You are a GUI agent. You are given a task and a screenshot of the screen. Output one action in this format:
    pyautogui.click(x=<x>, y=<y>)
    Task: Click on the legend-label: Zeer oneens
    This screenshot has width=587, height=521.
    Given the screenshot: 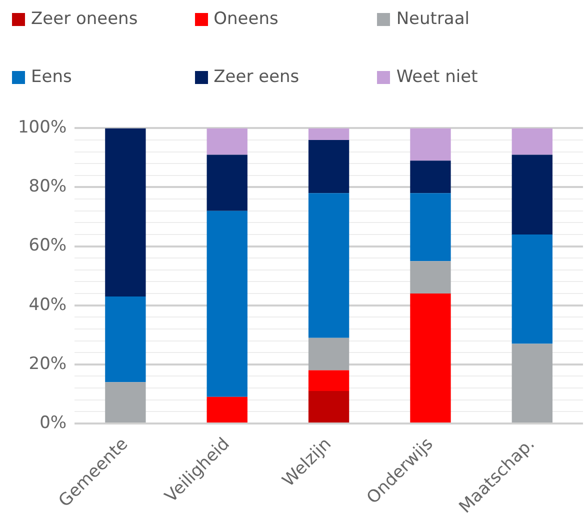 What is the action you would take?
    pyautogui.click(x=84, y=19)
    